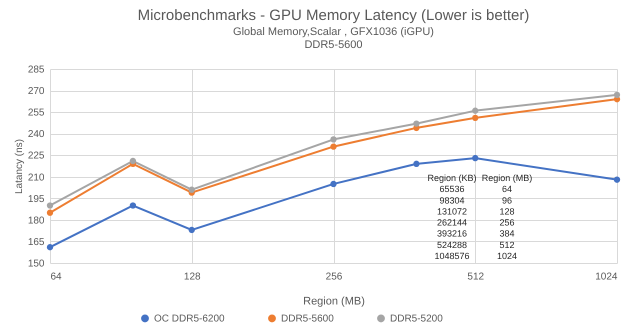 The height and width of the screenshot is (336, 640). What do you see at coordinates (190, 318) in the screenshot?
I see `legend-label: OC DDR5-6200` at bounding box center [190, 318].